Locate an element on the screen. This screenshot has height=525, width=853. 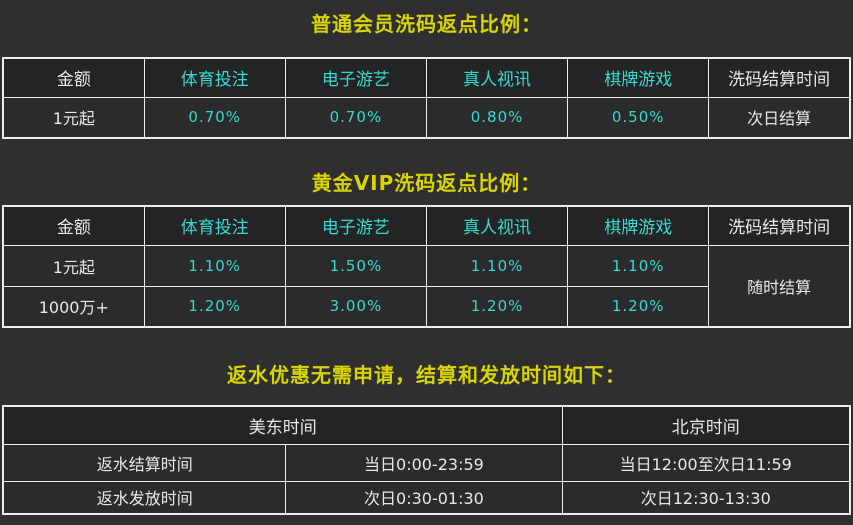
us-time-cell: 次日0:30-01:30 is located at coordinates (424, 497).